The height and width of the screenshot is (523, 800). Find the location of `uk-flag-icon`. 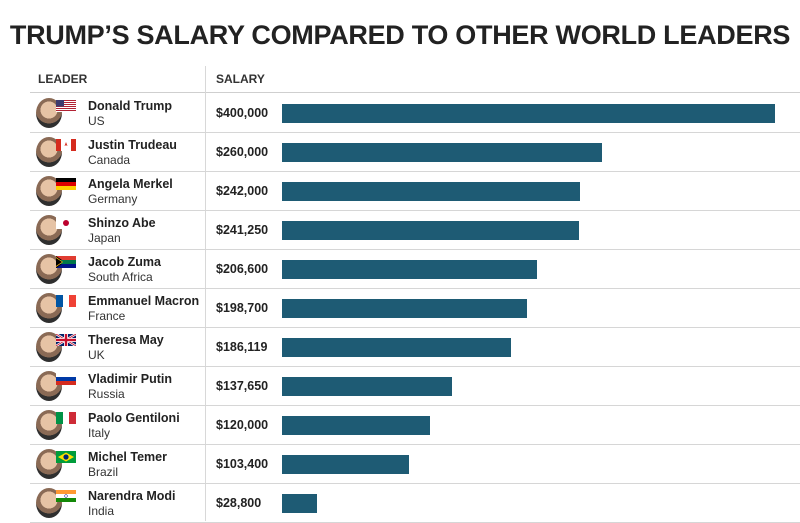

uk-flag-icon is located at coordinates (66, 340).